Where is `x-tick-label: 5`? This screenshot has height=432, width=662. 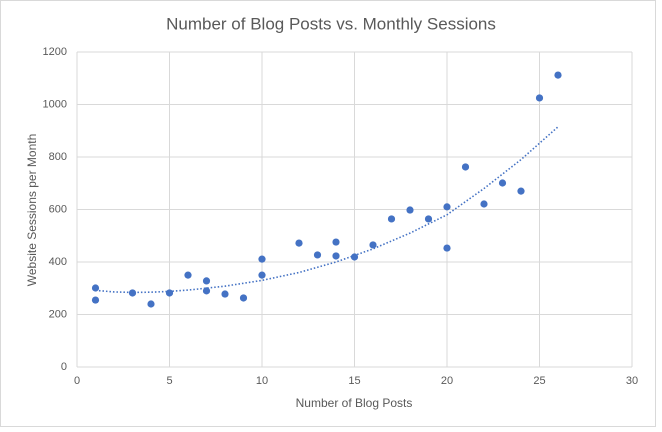
x-tick-label: 5 is located at coordinates (169, 381).